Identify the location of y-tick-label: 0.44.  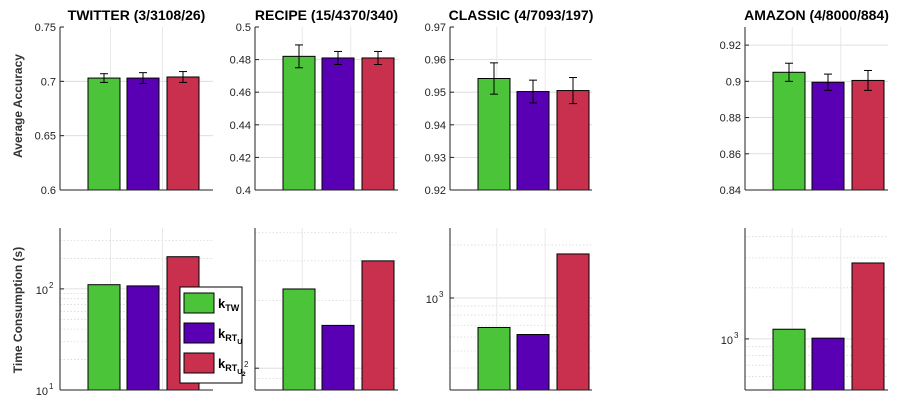
(240, 126).